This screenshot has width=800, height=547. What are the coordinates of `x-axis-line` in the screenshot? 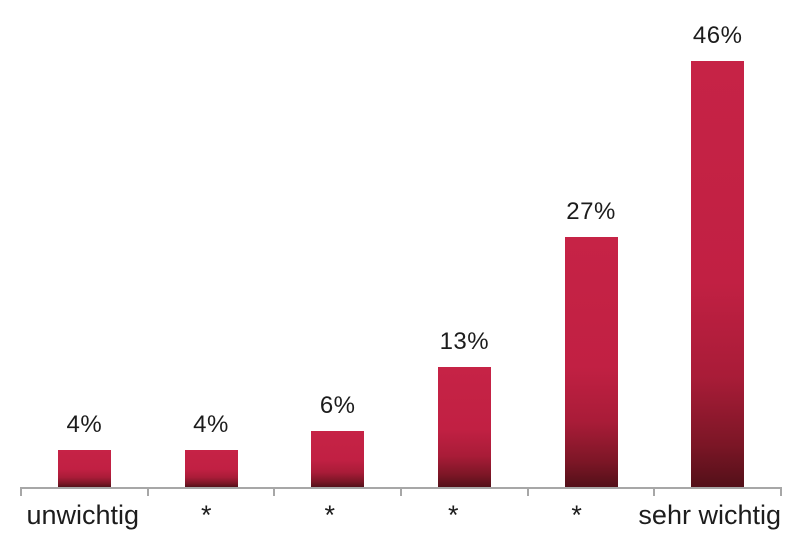 It's located at (401, 491).